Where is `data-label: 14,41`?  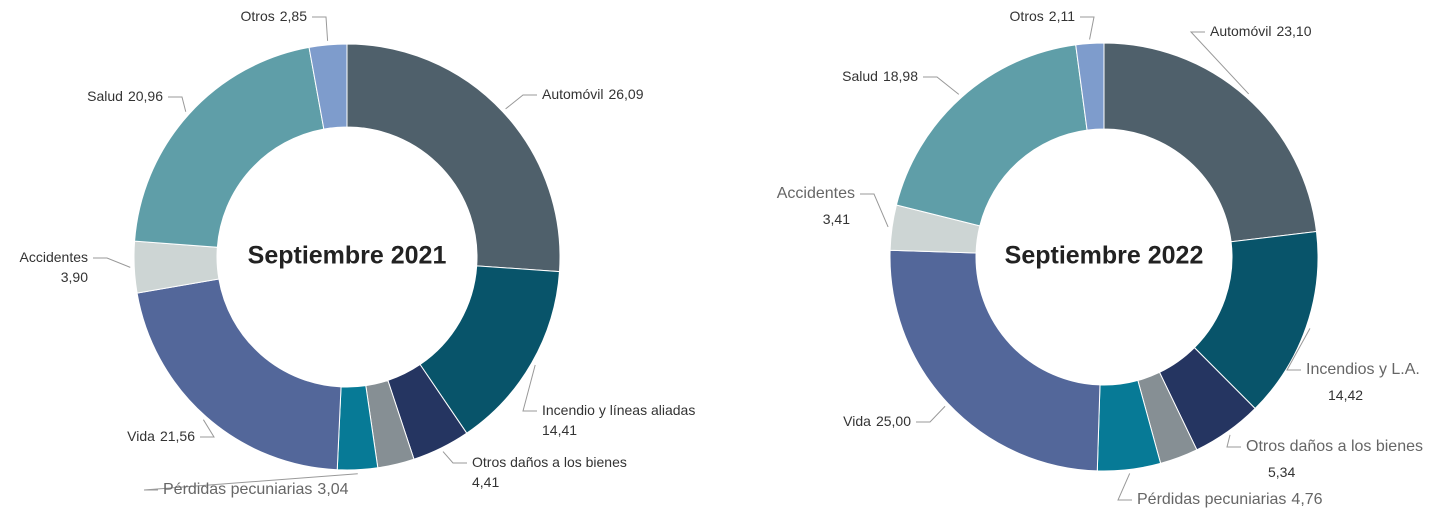 data-label: 14,41 is located at coordinates (559, 430).